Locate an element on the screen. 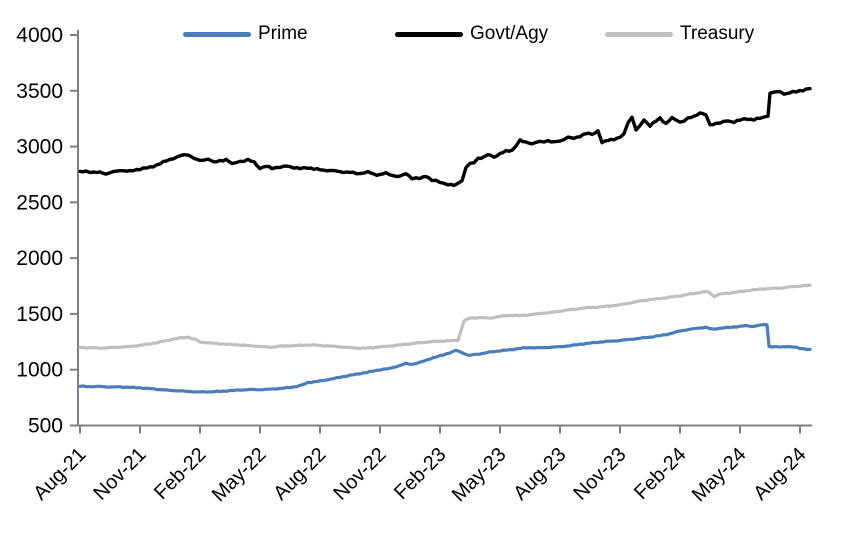  x-tick-label: Nov-23 is located at coordinates (599, 473).